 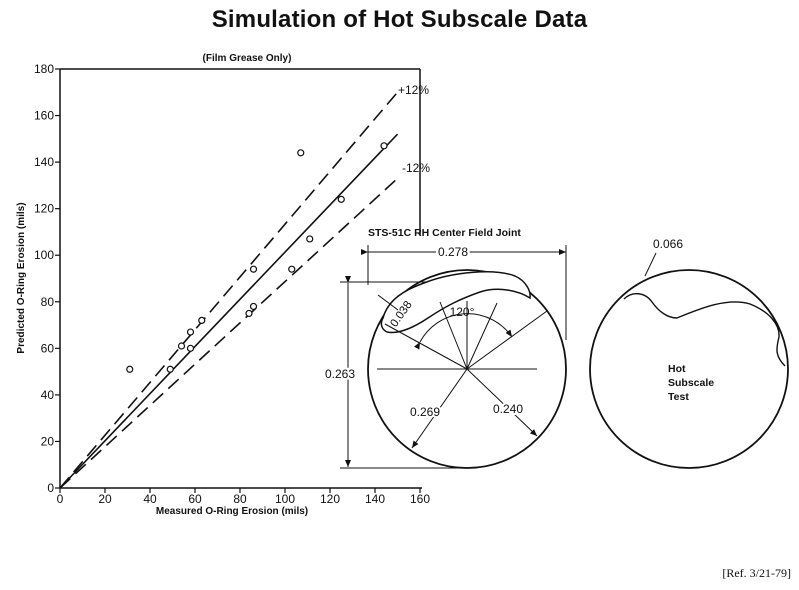 What do you see at coordinates (44, 162) in the screenshot?
I see `y-tick-label: 140` at bounding box center [44, 162].